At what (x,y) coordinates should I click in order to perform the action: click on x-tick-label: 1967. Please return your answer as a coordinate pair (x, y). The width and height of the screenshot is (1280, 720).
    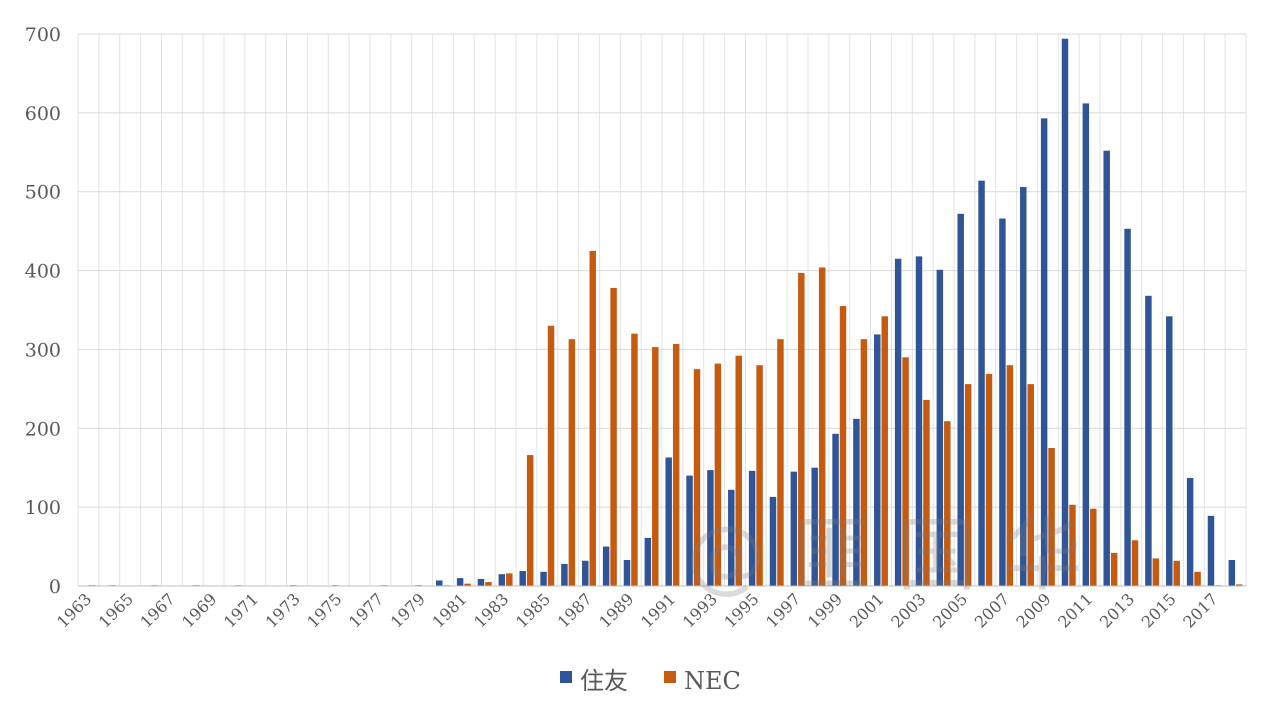
    Looking at the image, I should click on (157, 610).